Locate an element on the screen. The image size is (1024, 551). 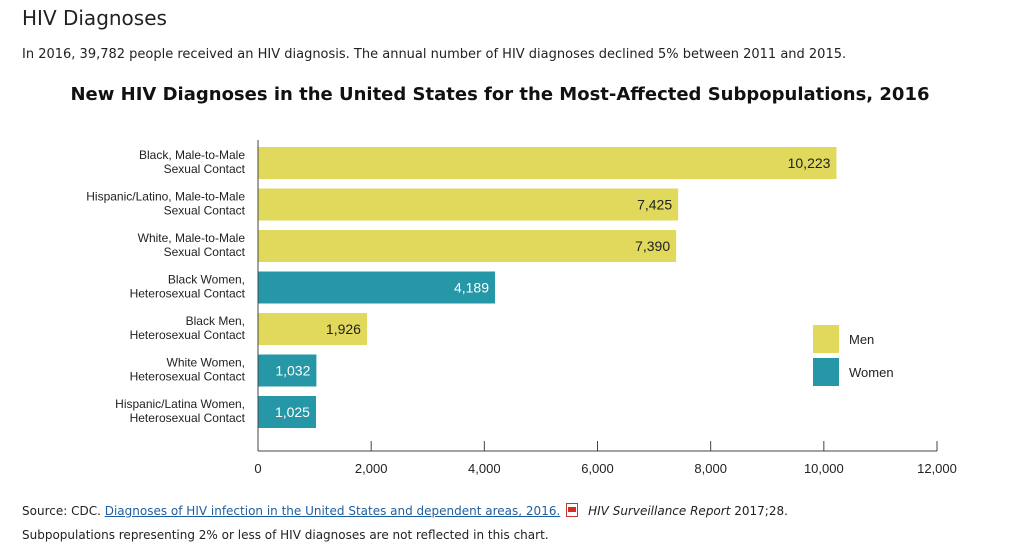
category-label: Hispanic/Latina Women, is located at coordinates (180, 404).